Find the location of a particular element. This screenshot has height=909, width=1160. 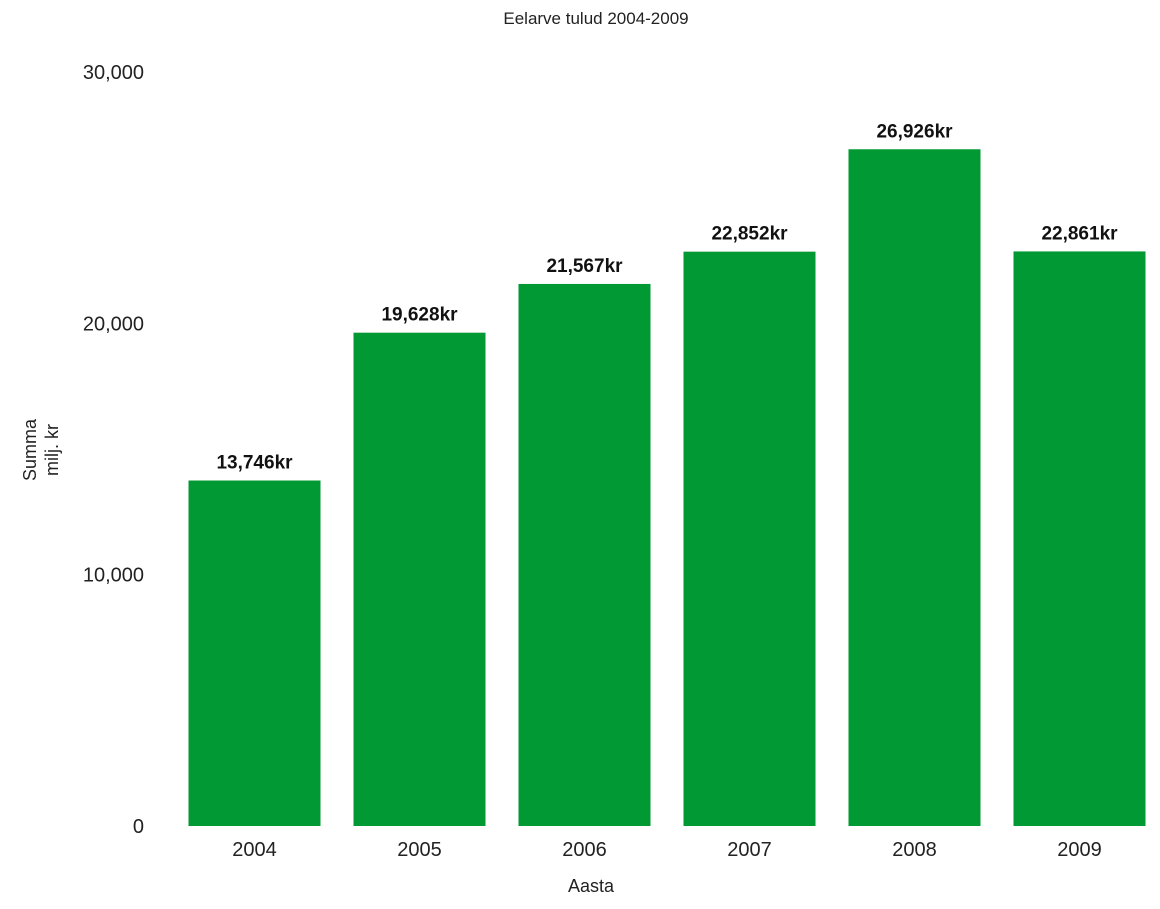

bar-2008 is located at coordinates (914, 487).